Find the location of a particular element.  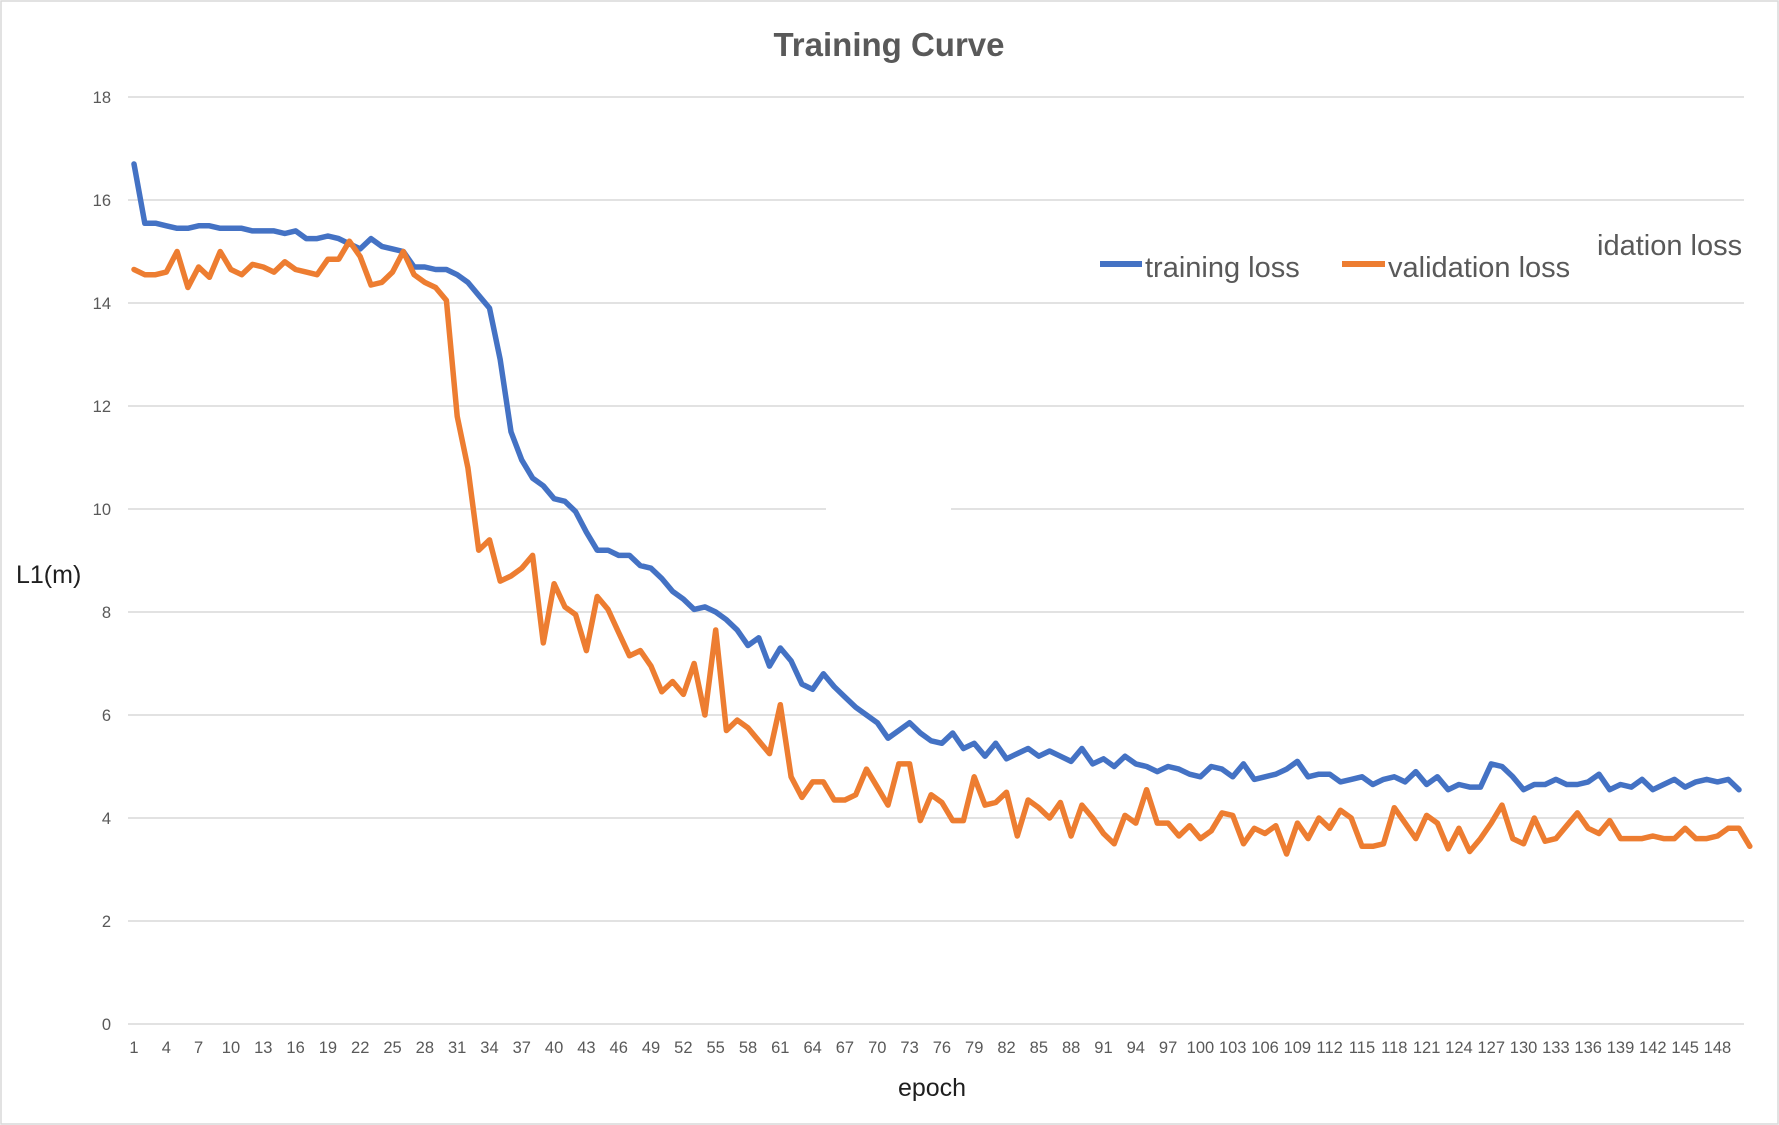

x-tick-label: 1 is located at coordinates (133, 1048).